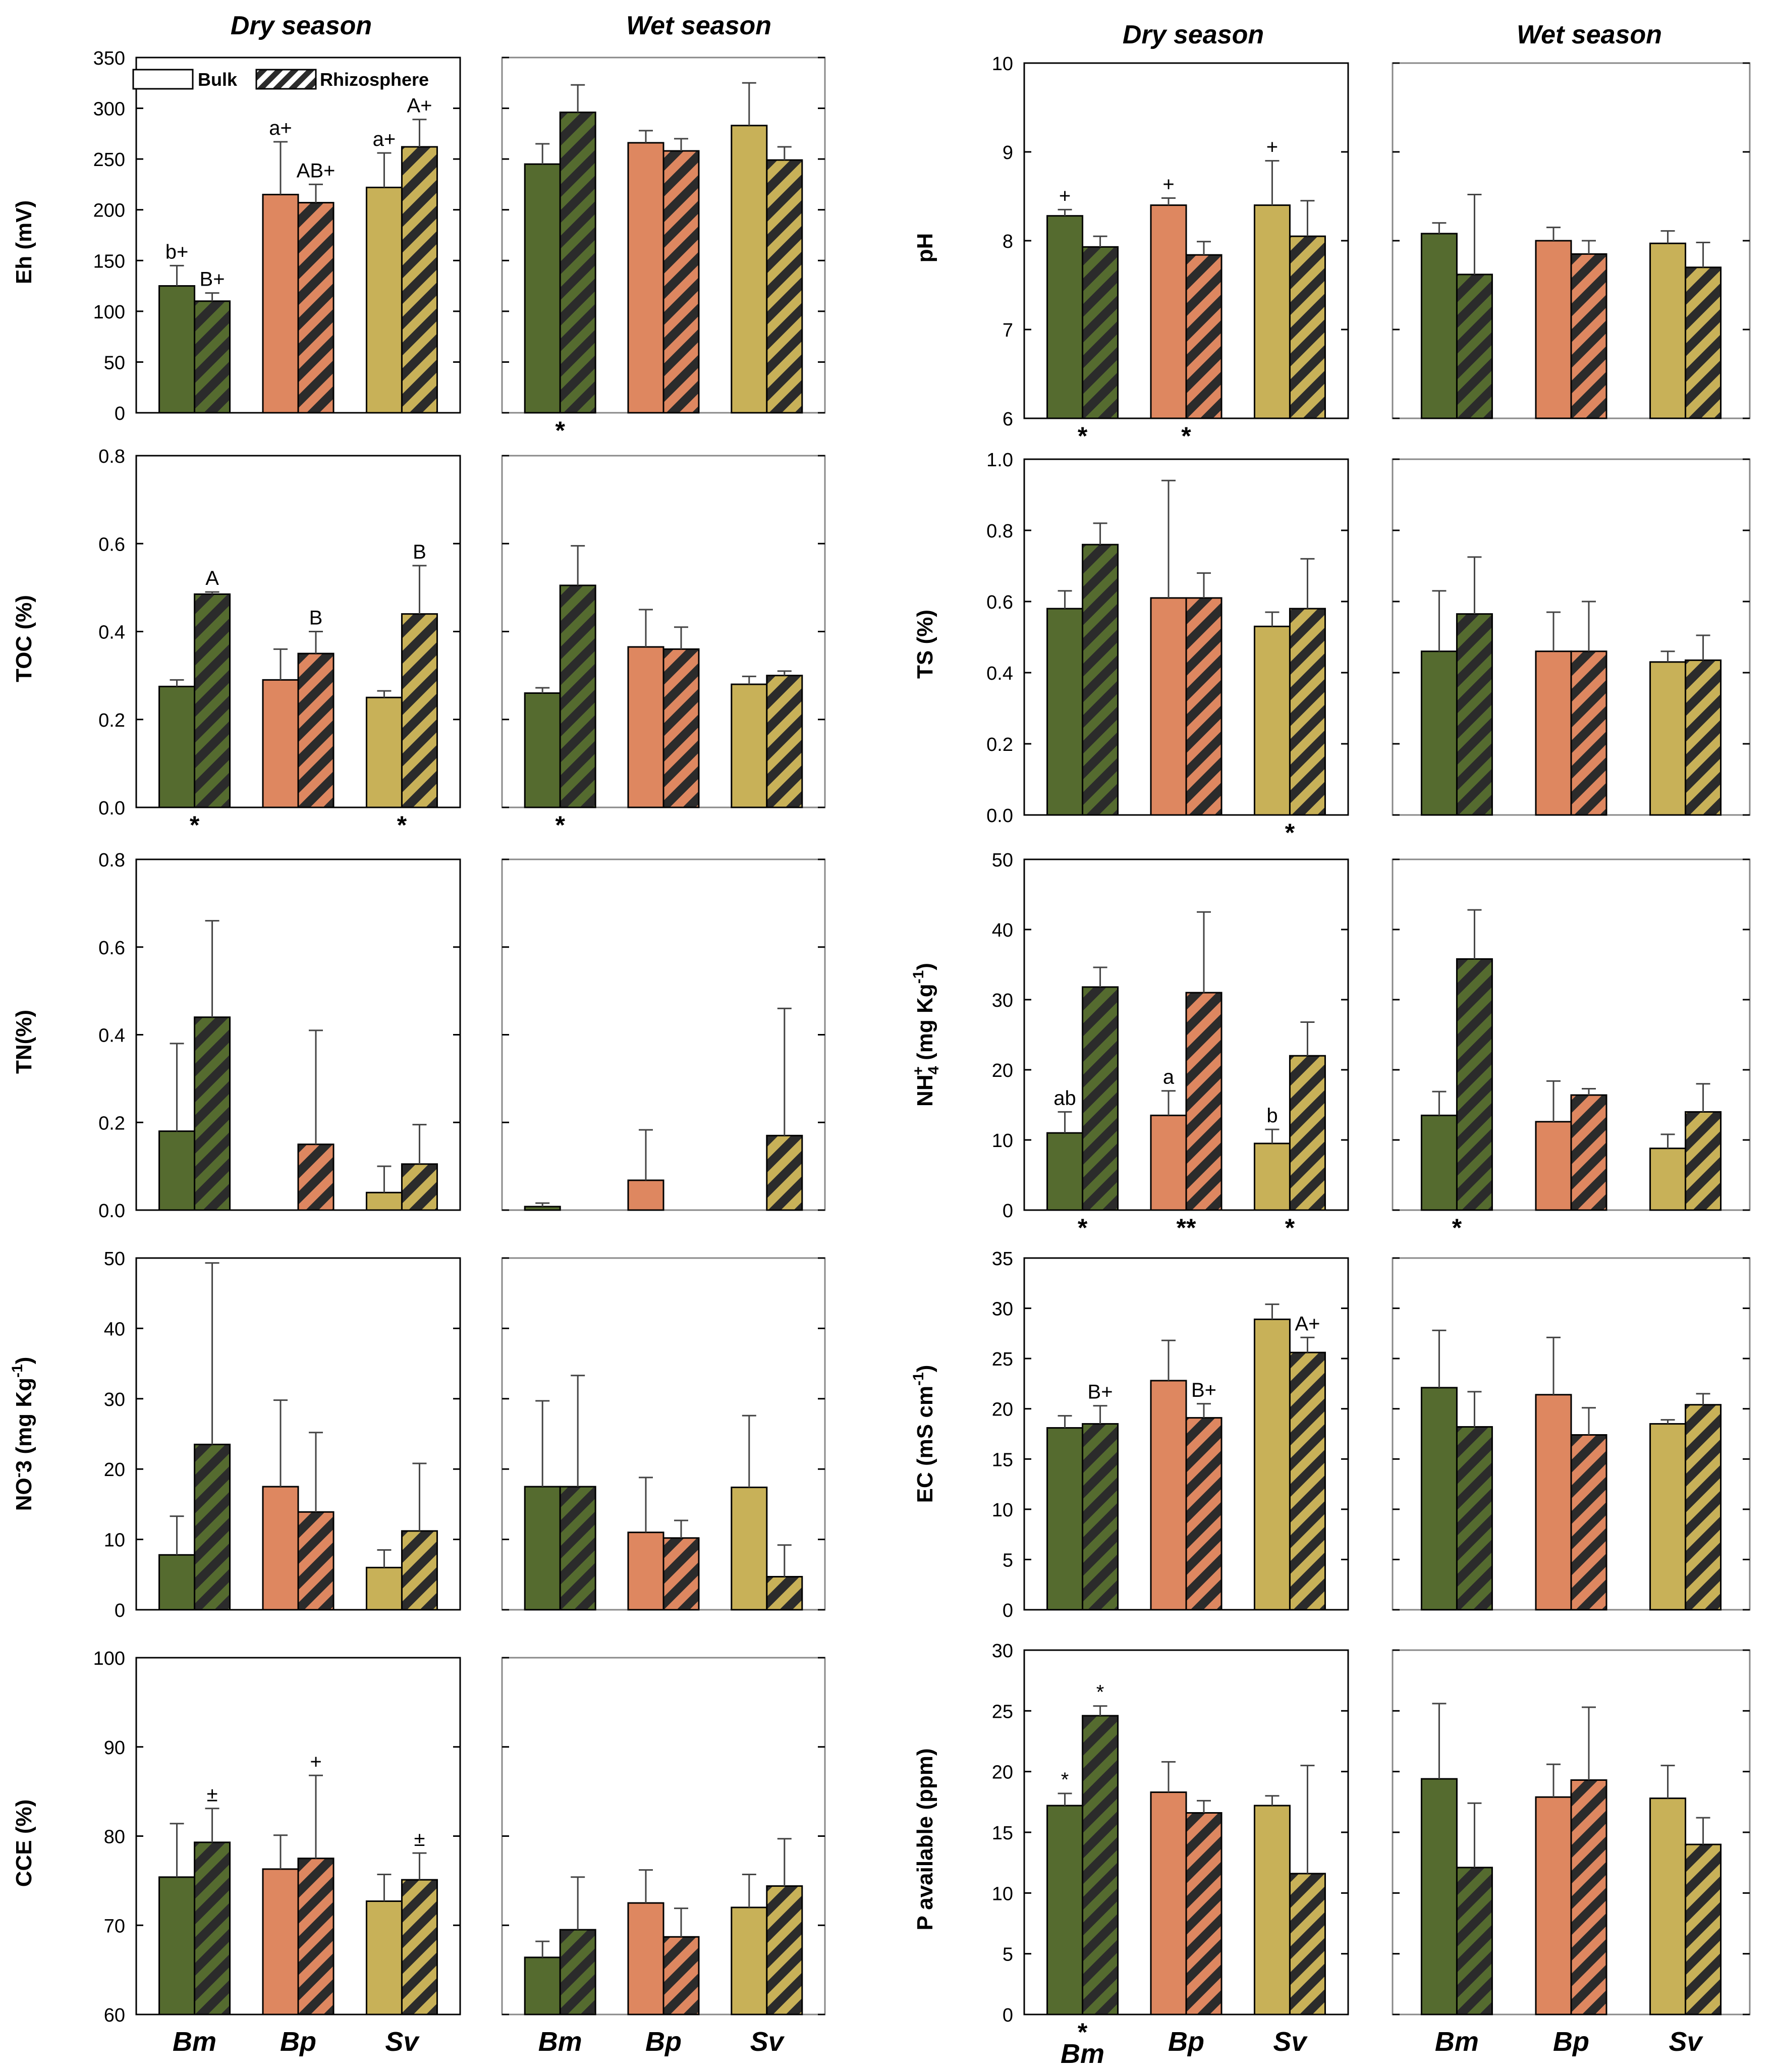 This screenshot has width=1777, height=2072. What do you see at coordinates (114, 1540) in the screenshot?
I see `y-tick-label: 10` at bounding box center [114, 1540].